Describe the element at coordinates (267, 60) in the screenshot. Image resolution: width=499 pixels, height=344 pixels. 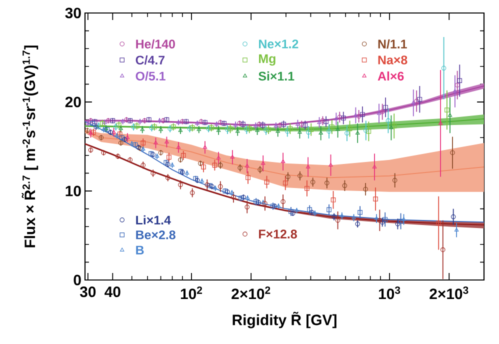
I see `legend-label: Mg` at that location.